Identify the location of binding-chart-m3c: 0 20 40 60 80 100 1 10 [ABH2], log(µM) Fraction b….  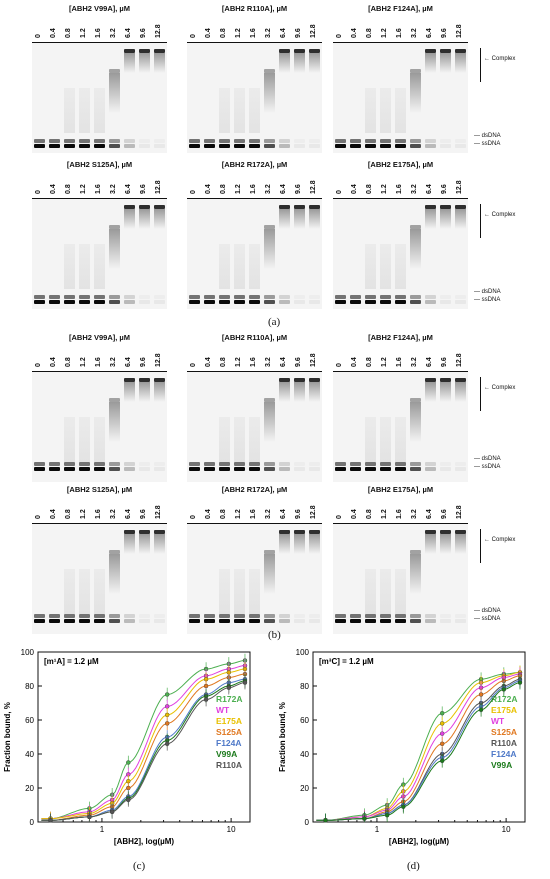
(402, 747).